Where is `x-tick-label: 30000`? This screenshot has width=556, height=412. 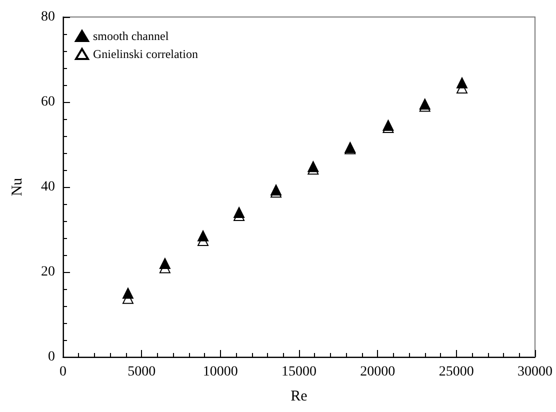
x-tick-label: 30000 is located at coordinates (535, 372).